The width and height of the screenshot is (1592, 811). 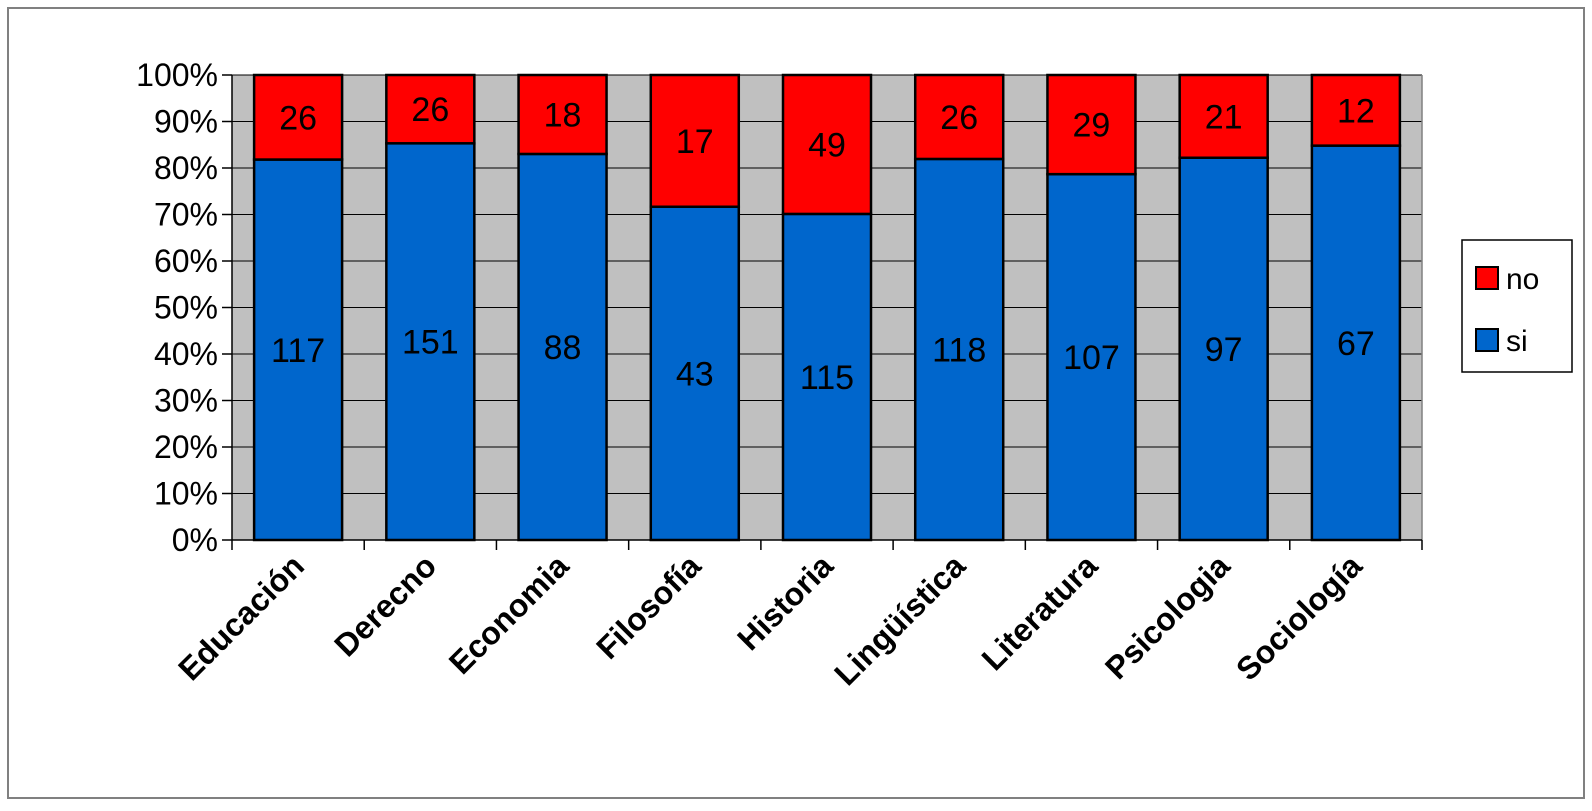 I want to click on legend: no si, so click(x=1517, y=306).